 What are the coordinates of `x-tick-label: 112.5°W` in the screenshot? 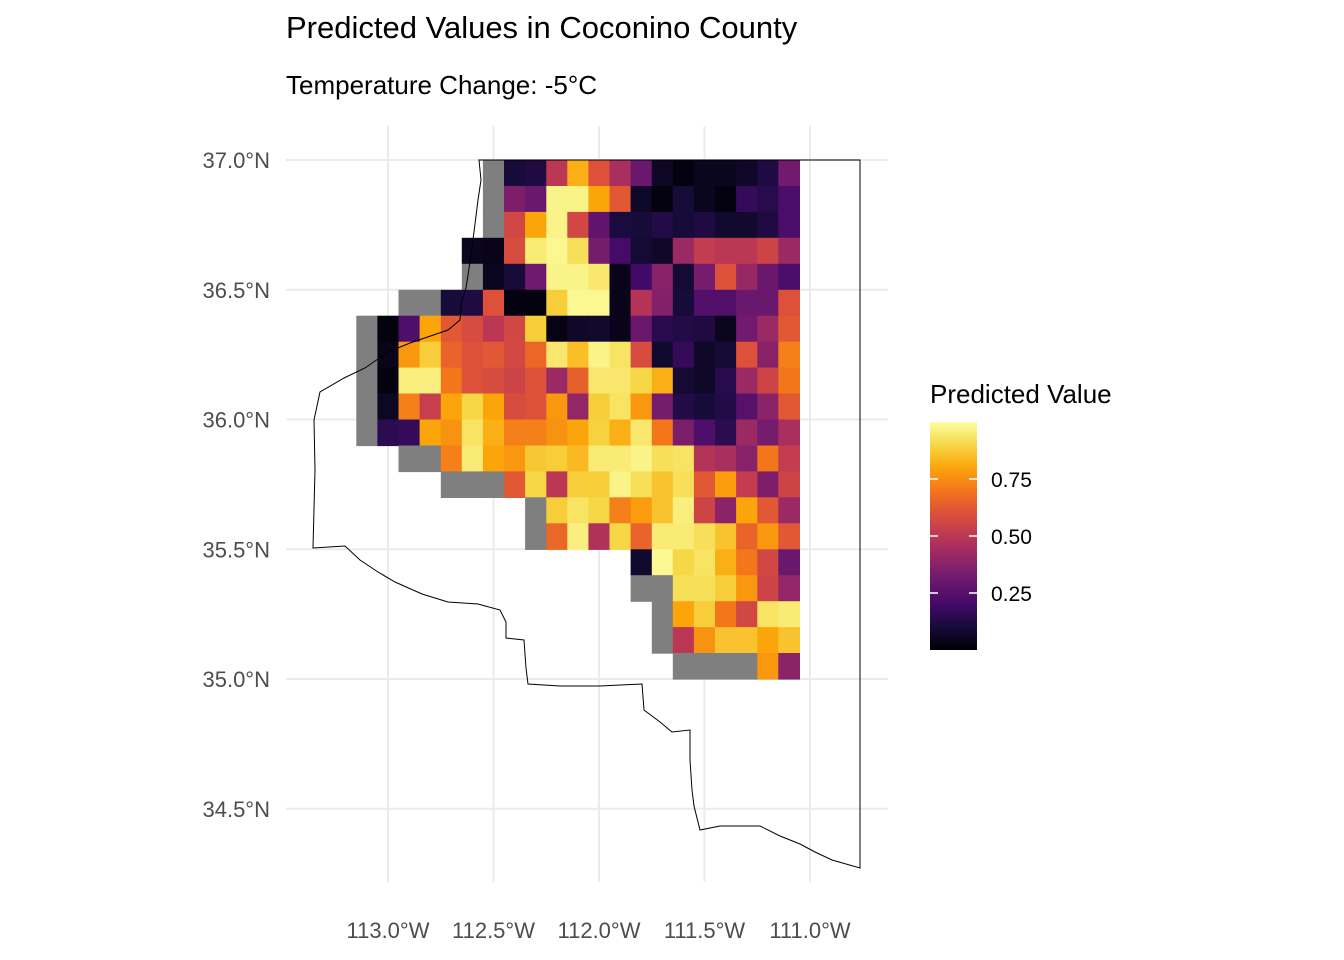 It's located at (493, 930).